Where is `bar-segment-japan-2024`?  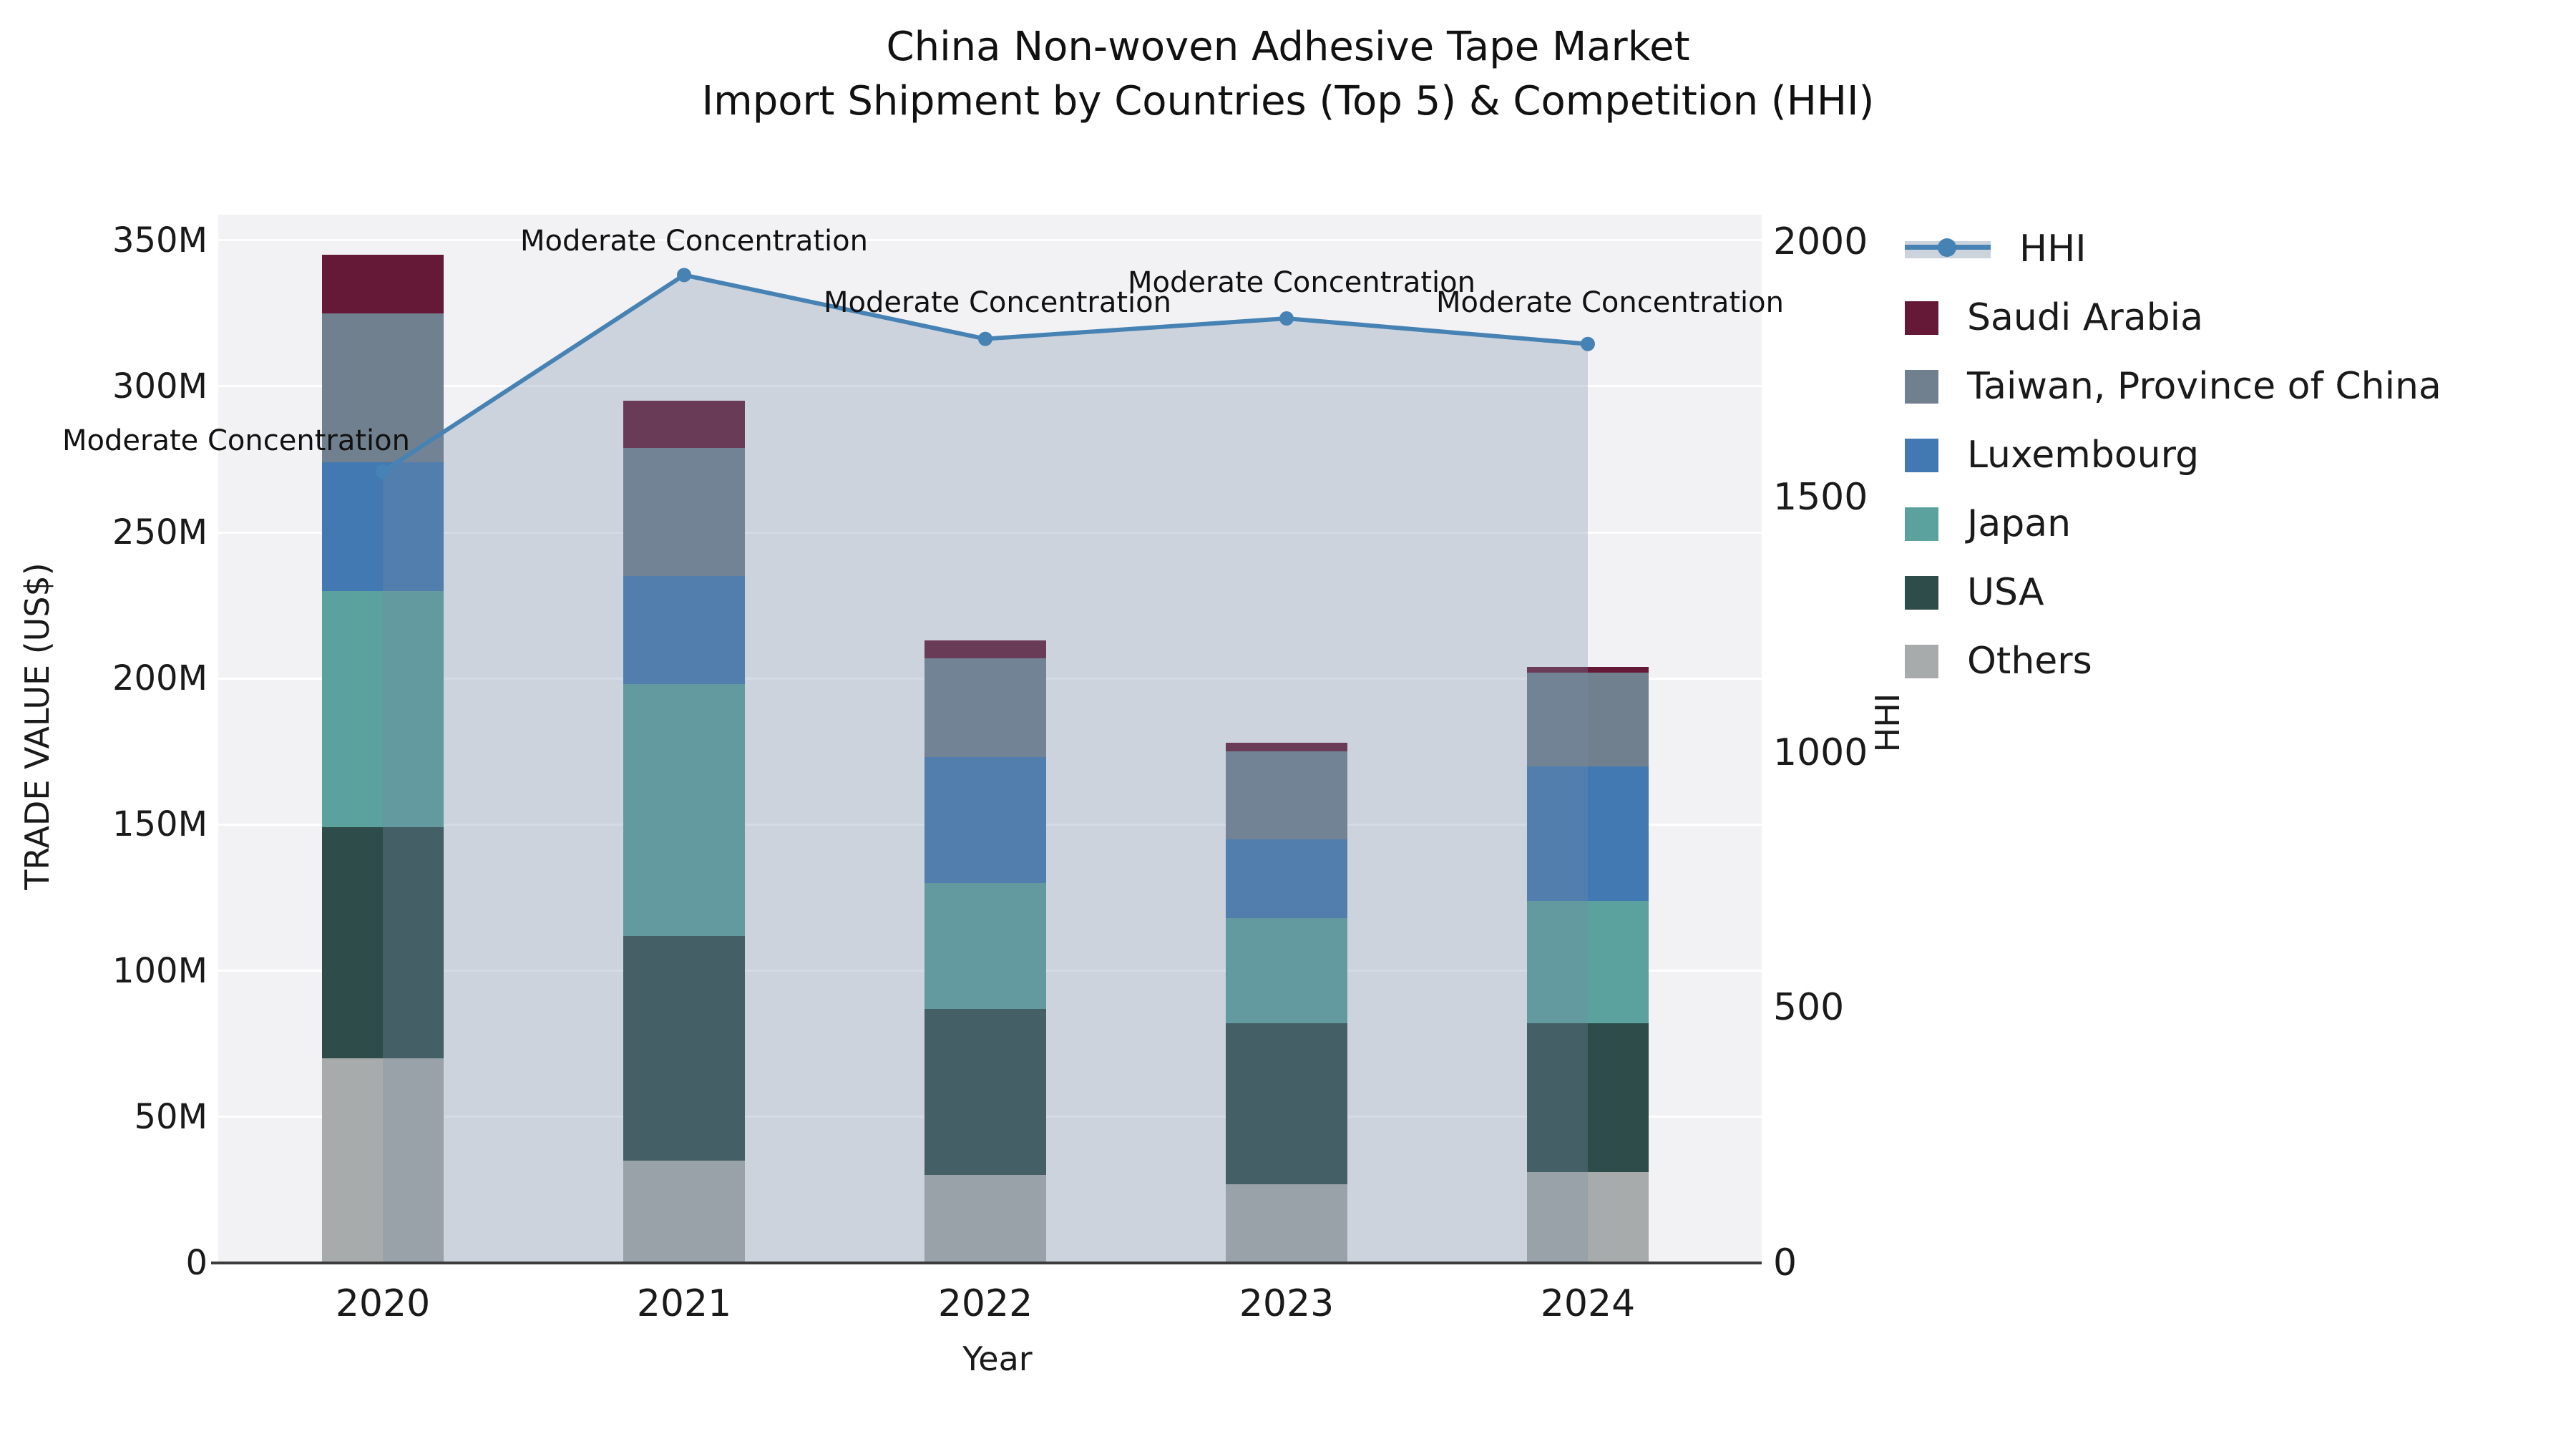
bar-segment-japan-2024 is located at coordinates (1588, 962).